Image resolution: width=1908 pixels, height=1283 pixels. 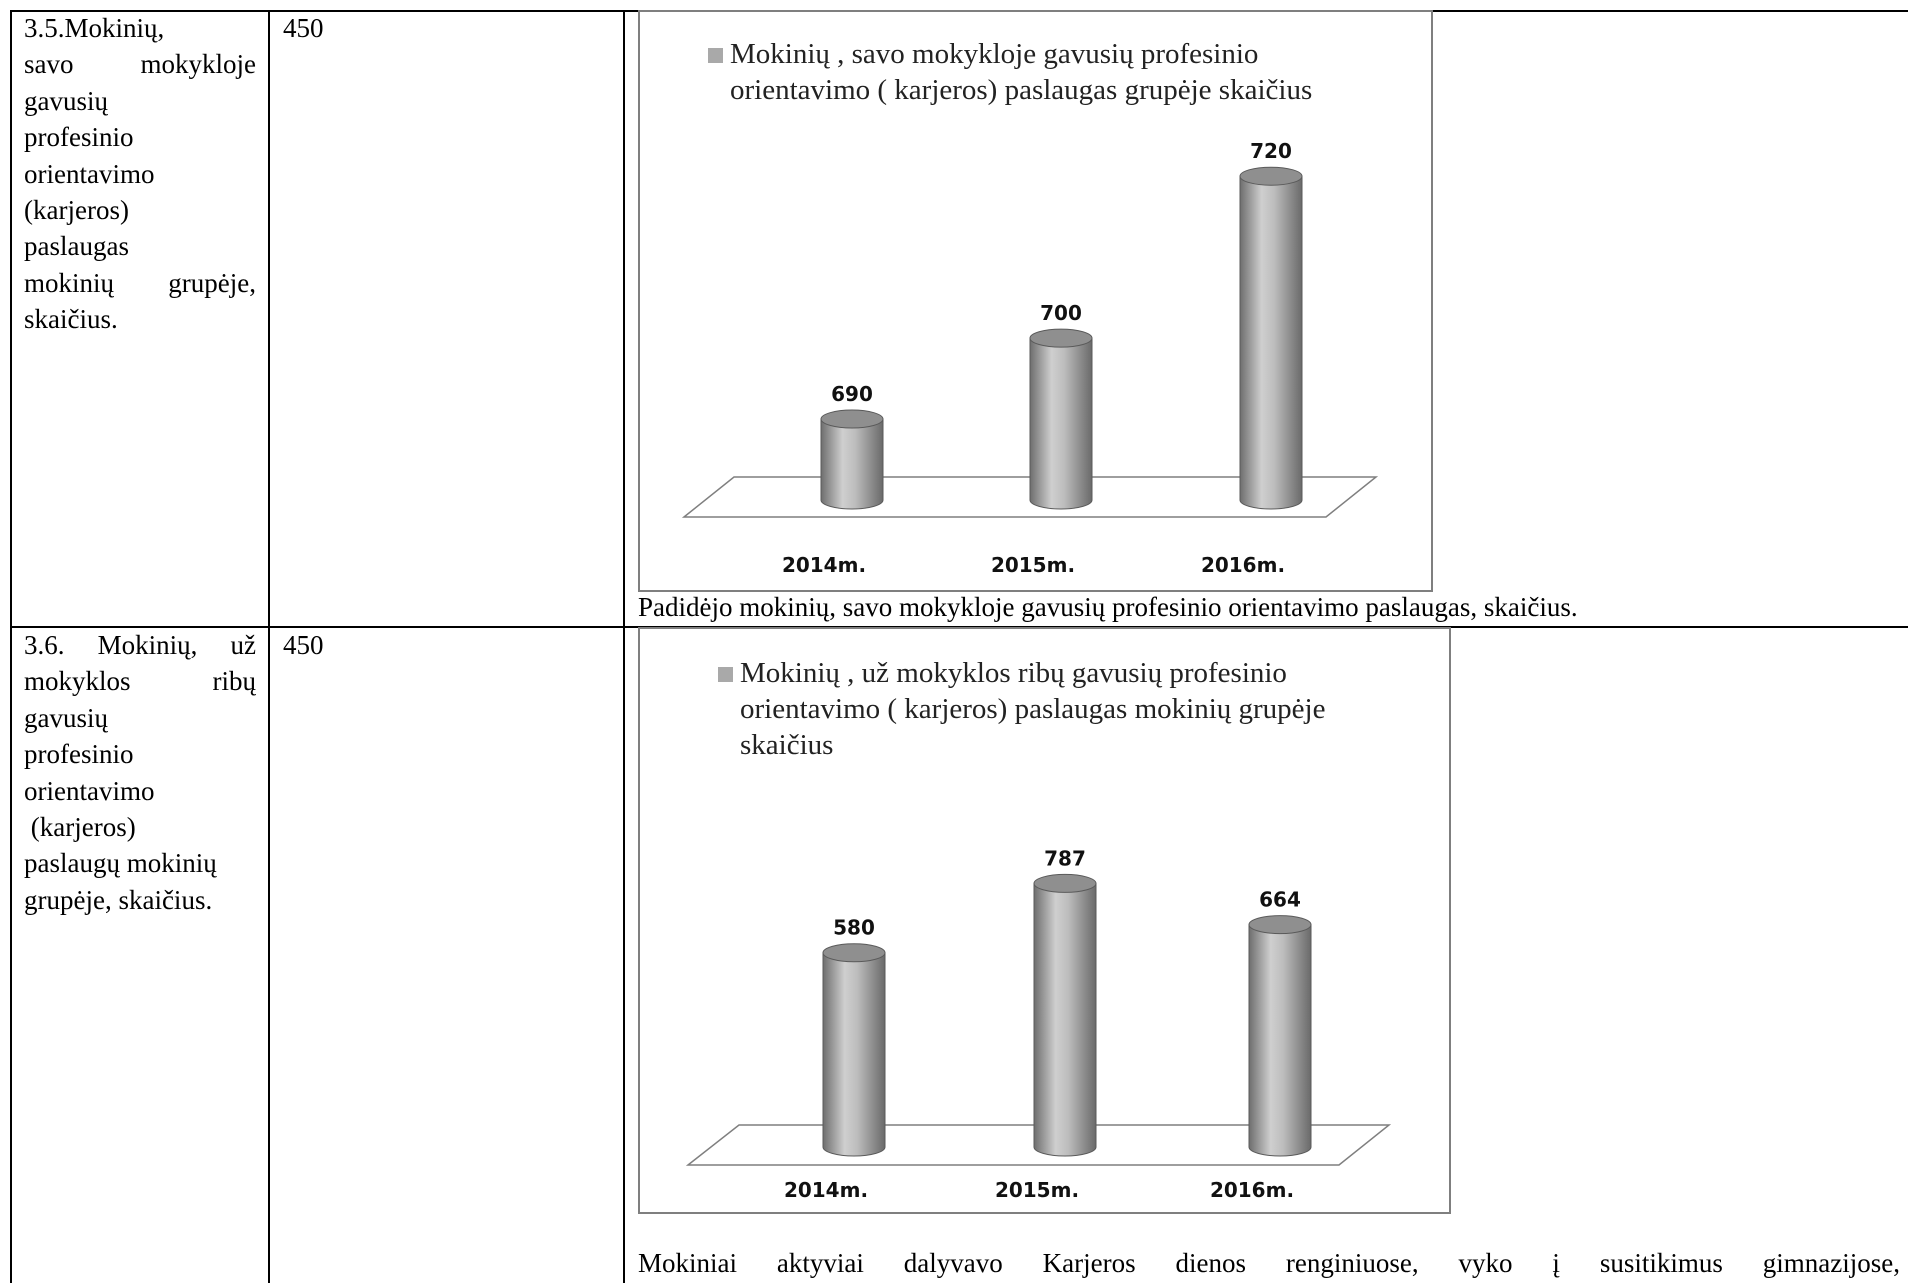 I want to click on indicator-line: mokyklos ribų, so click(x=140, y=681).